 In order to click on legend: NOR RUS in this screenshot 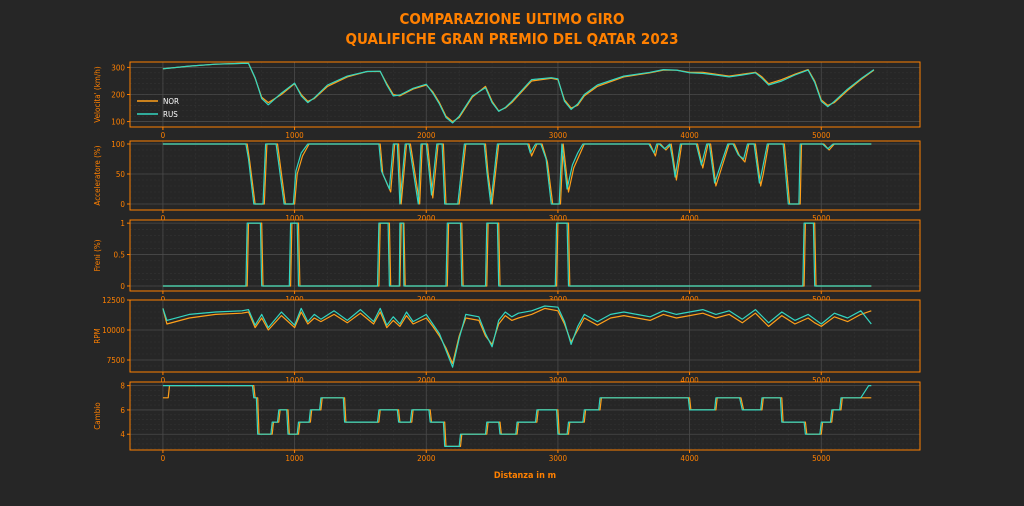, I will do `click(158, 108)`.